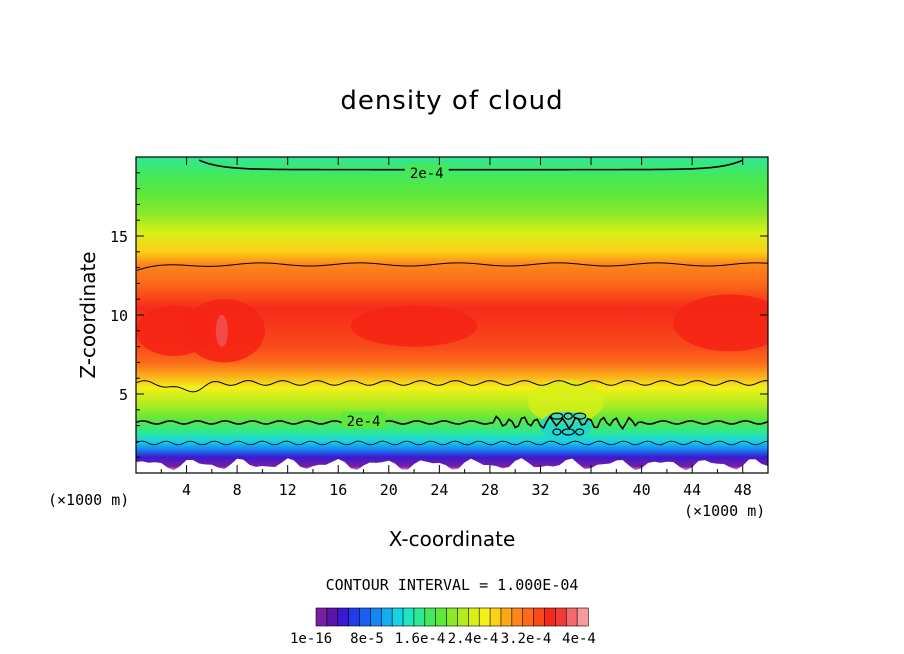  Describe the element at coordinates (452, 101) in the screenshot. I see `chart-title: density of cloud` at that location.